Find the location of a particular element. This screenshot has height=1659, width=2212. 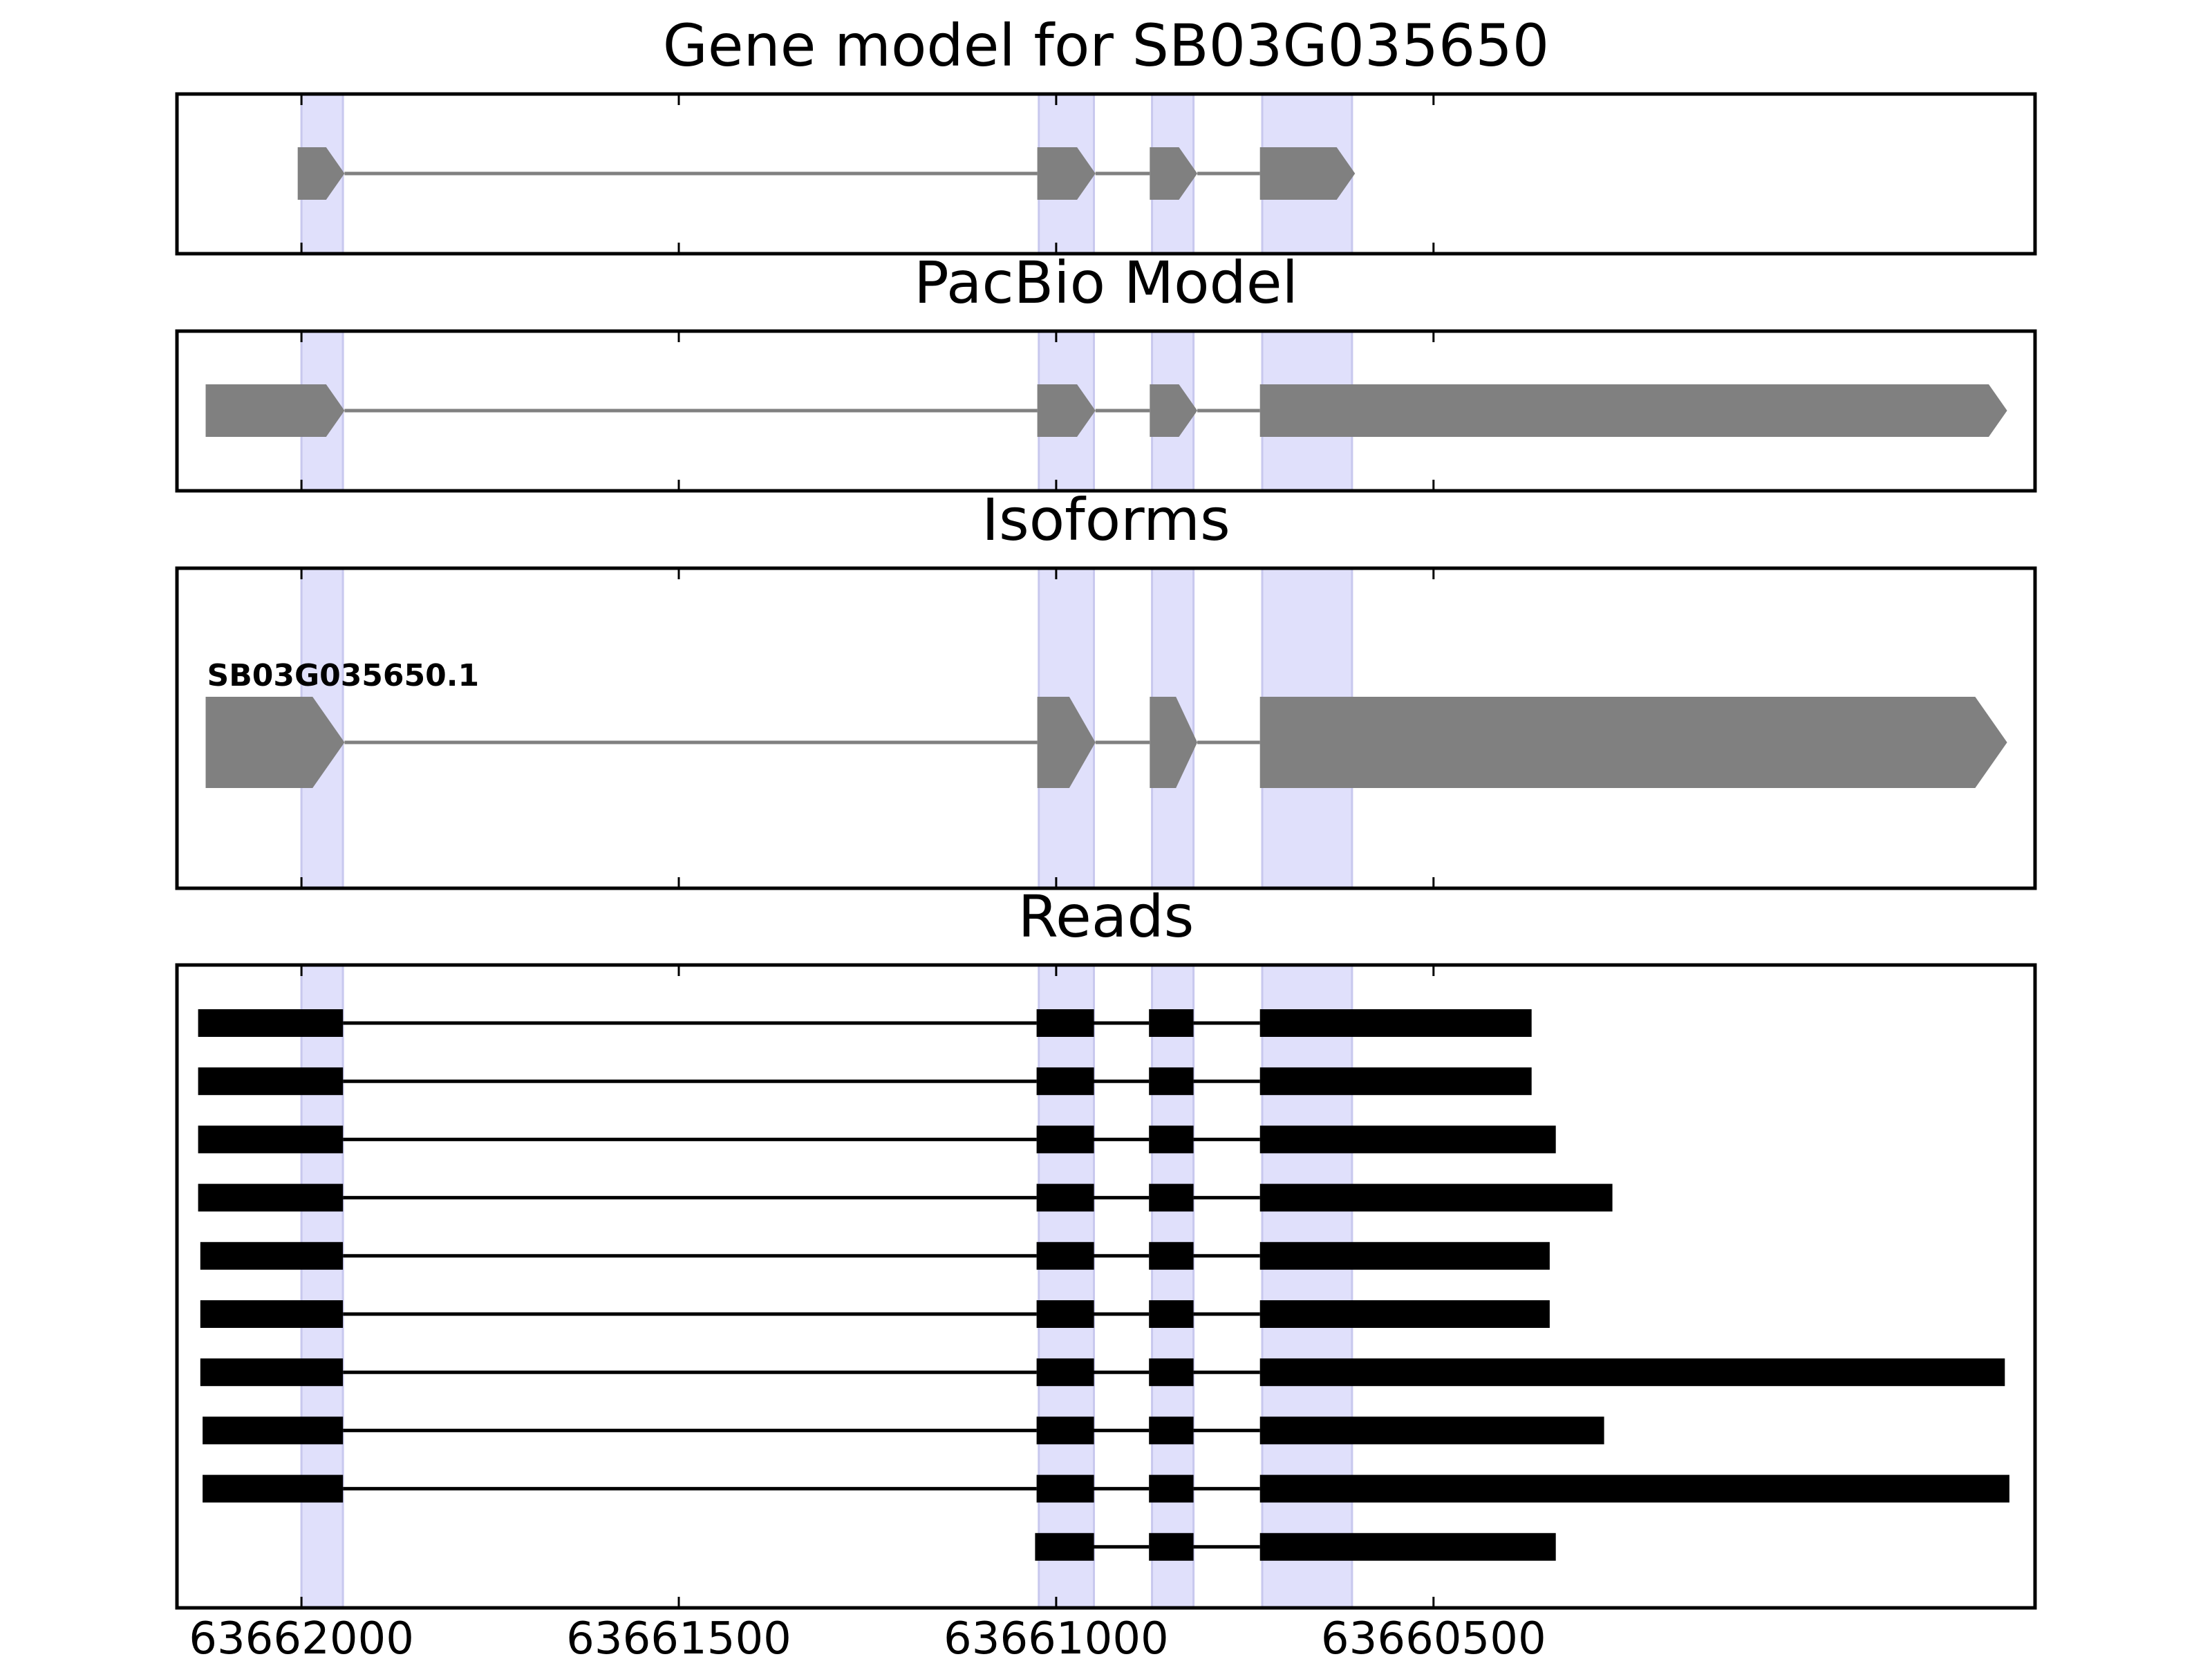

x-tick-label: 63662000 is located at coordinates (301, 1636).